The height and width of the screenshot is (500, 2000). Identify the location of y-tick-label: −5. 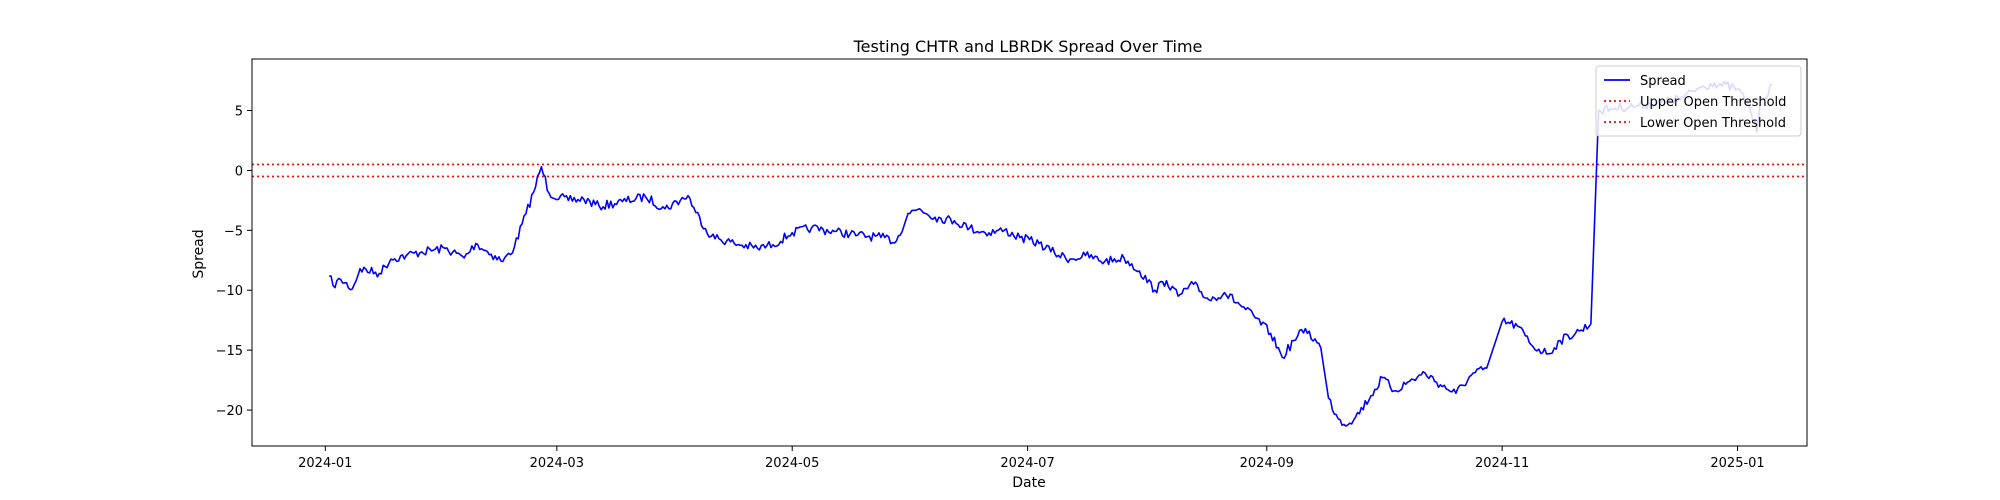
(233, 231).